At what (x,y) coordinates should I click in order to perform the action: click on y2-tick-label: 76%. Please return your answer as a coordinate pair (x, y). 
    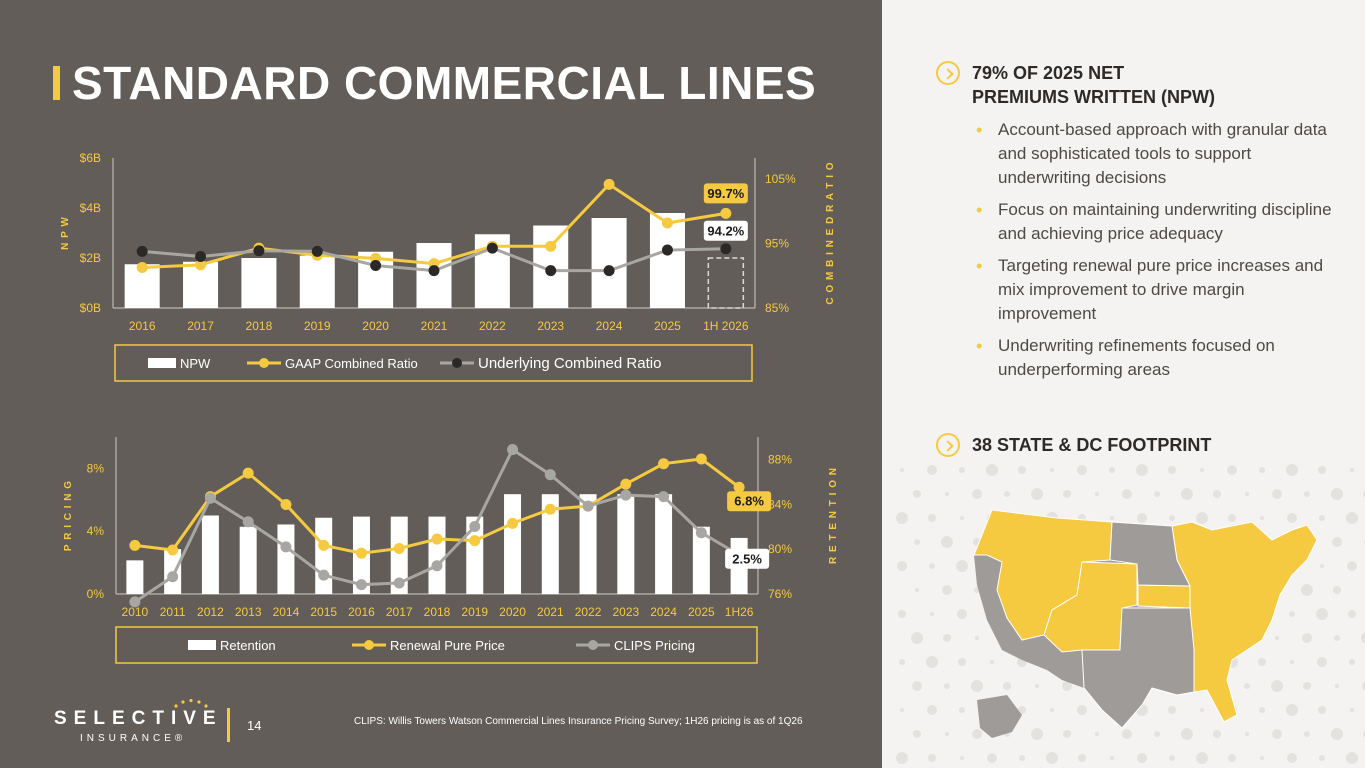
    Looking at the image, I should click on (780, 594).